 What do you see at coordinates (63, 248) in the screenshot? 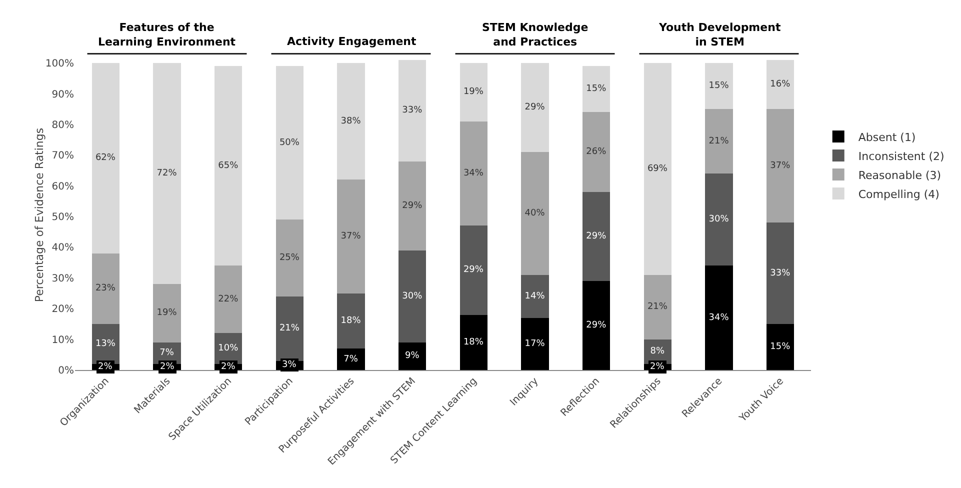
I see `y-tick-label: 40%` at bounding box center [63, 248].